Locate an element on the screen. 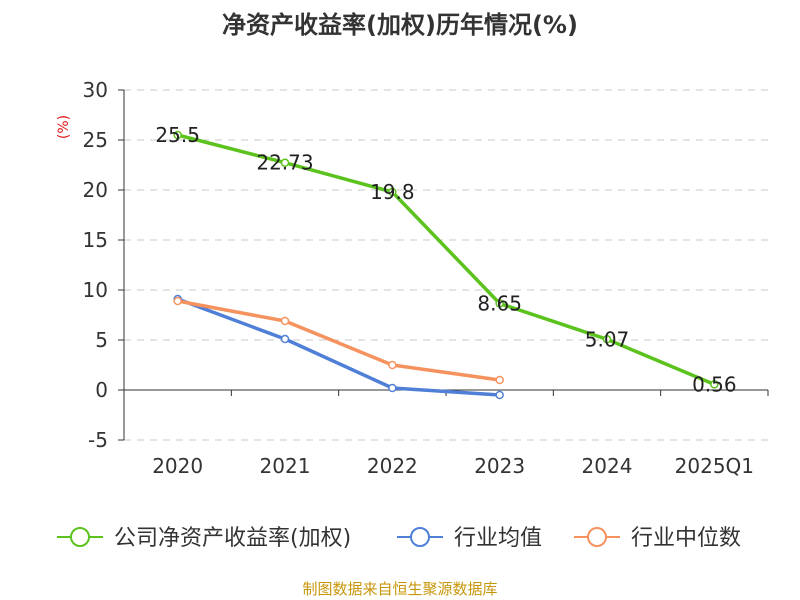  legend-label: 公司净资产收益率(加权) is located at coordinates (232, 538).